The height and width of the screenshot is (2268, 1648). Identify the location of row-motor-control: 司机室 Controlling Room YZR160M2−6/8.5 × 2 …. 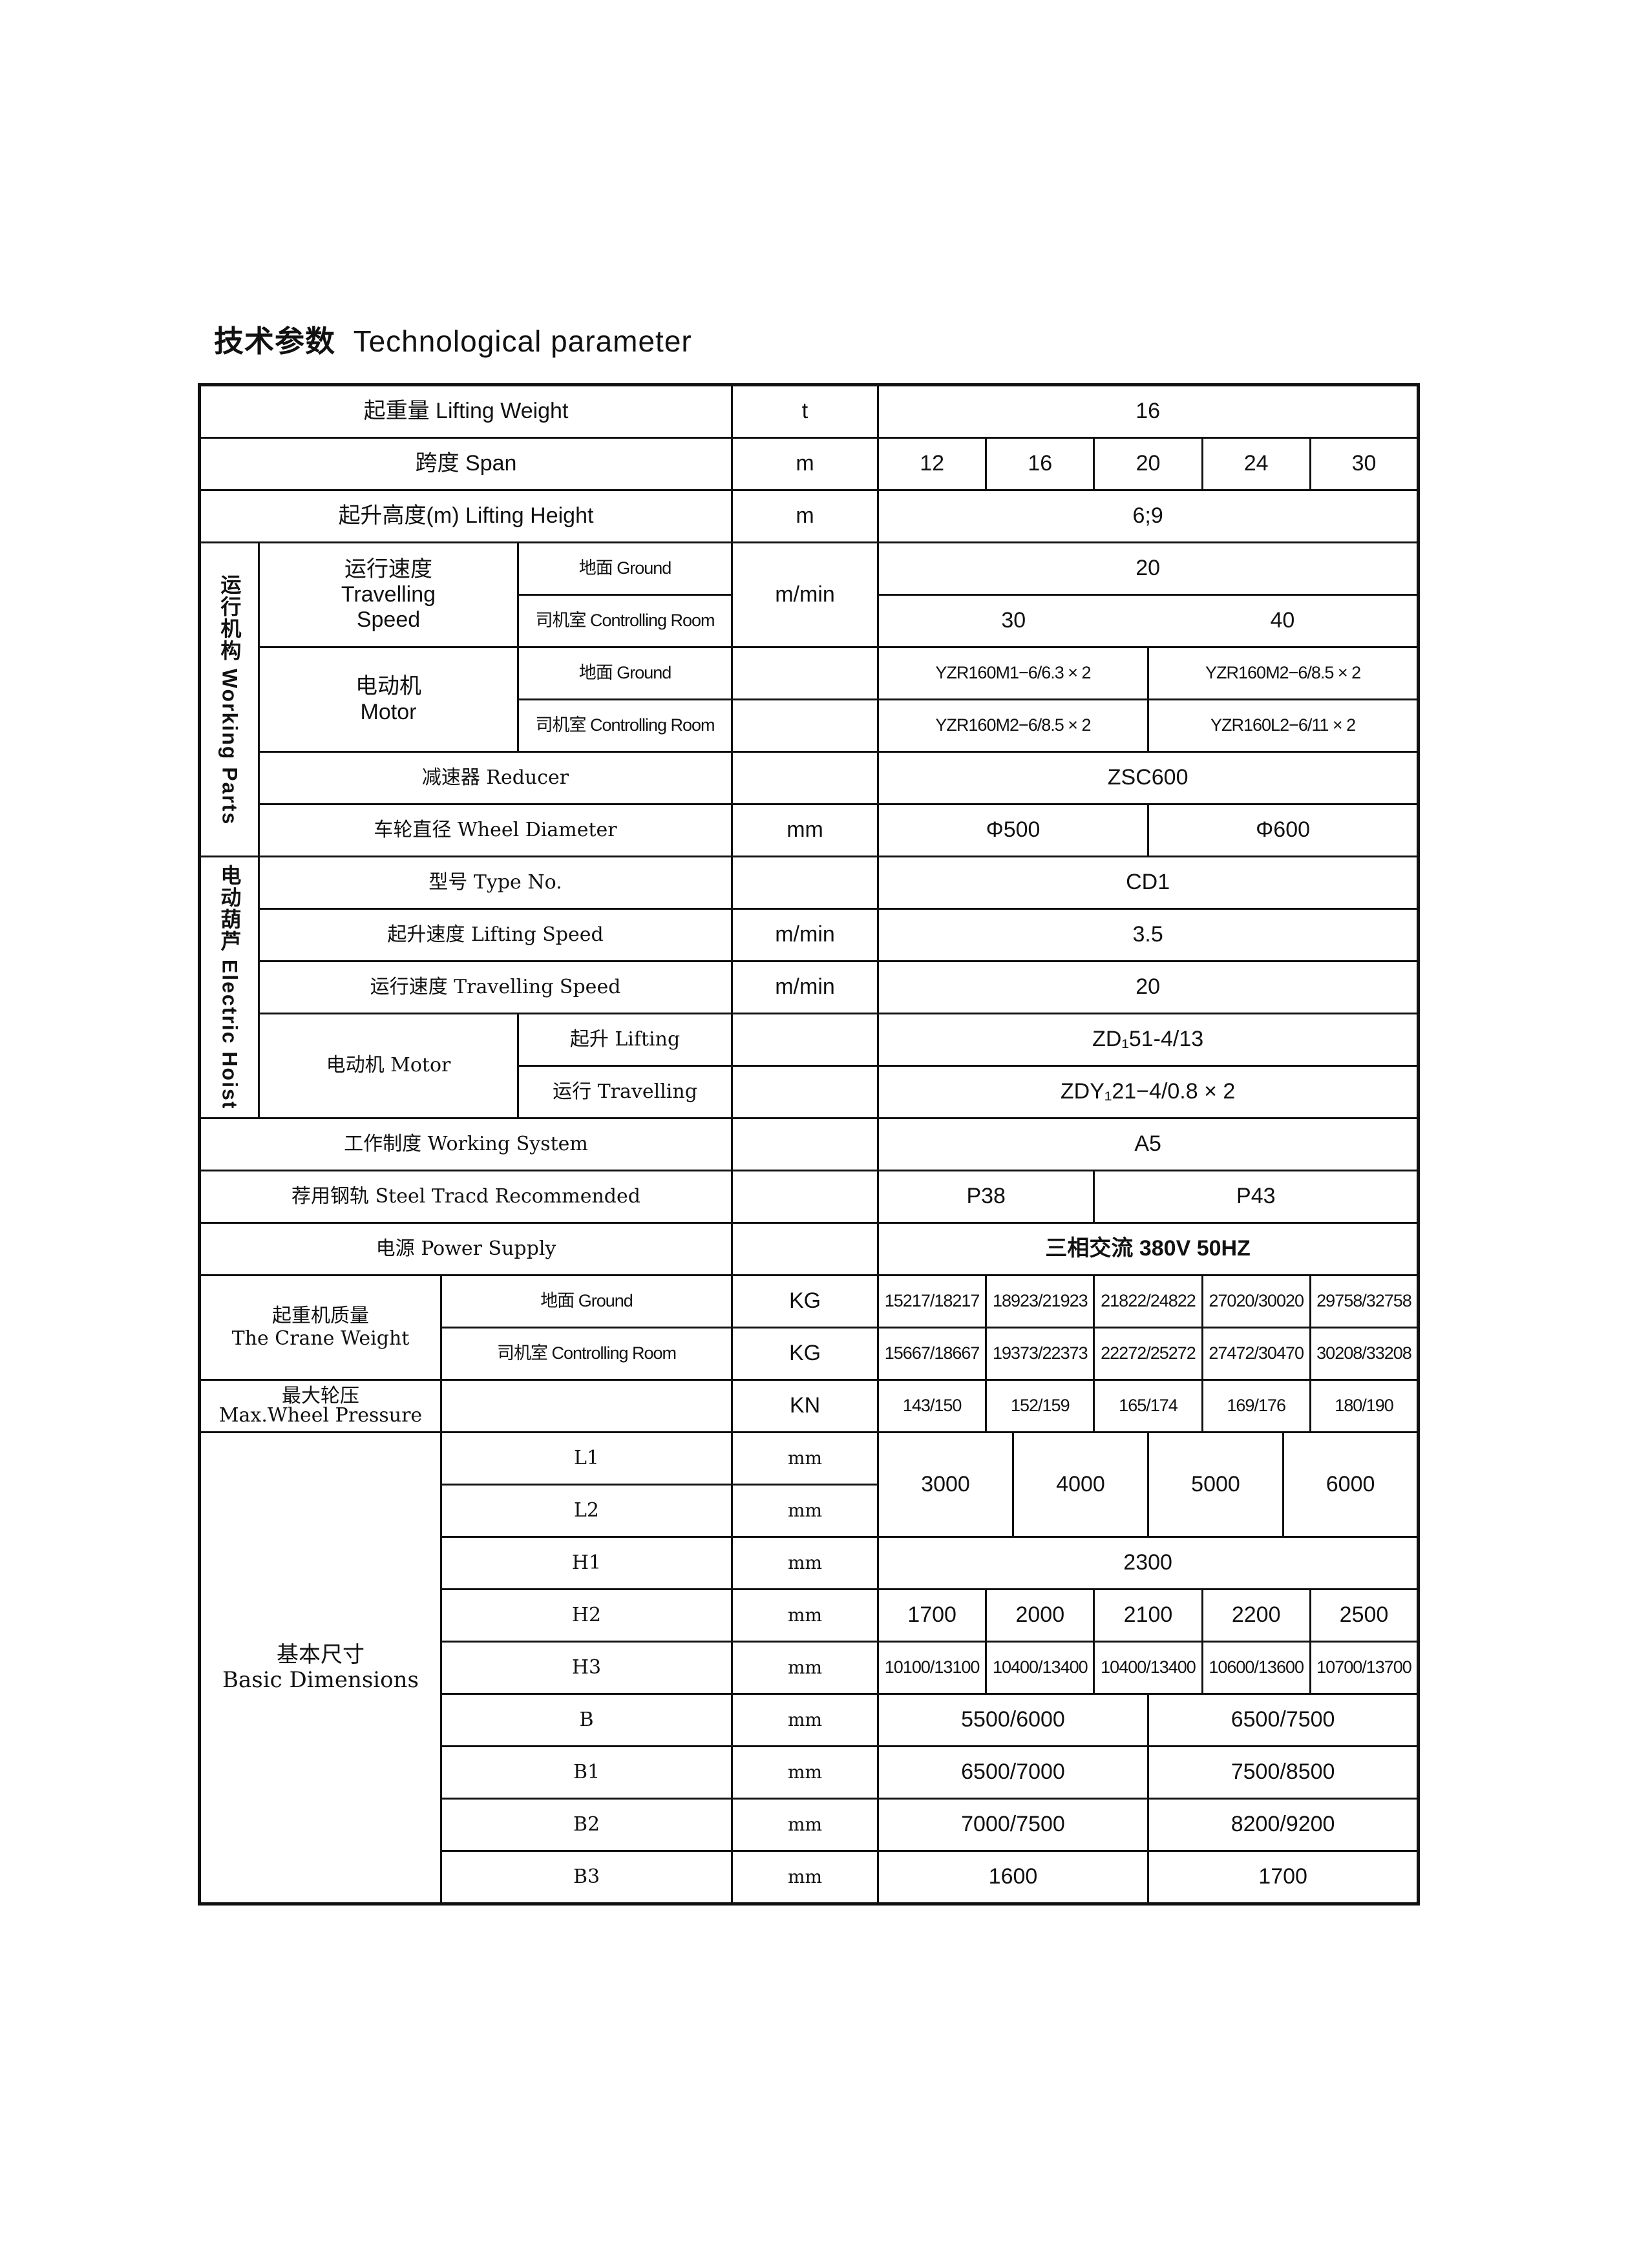
(810, 725).